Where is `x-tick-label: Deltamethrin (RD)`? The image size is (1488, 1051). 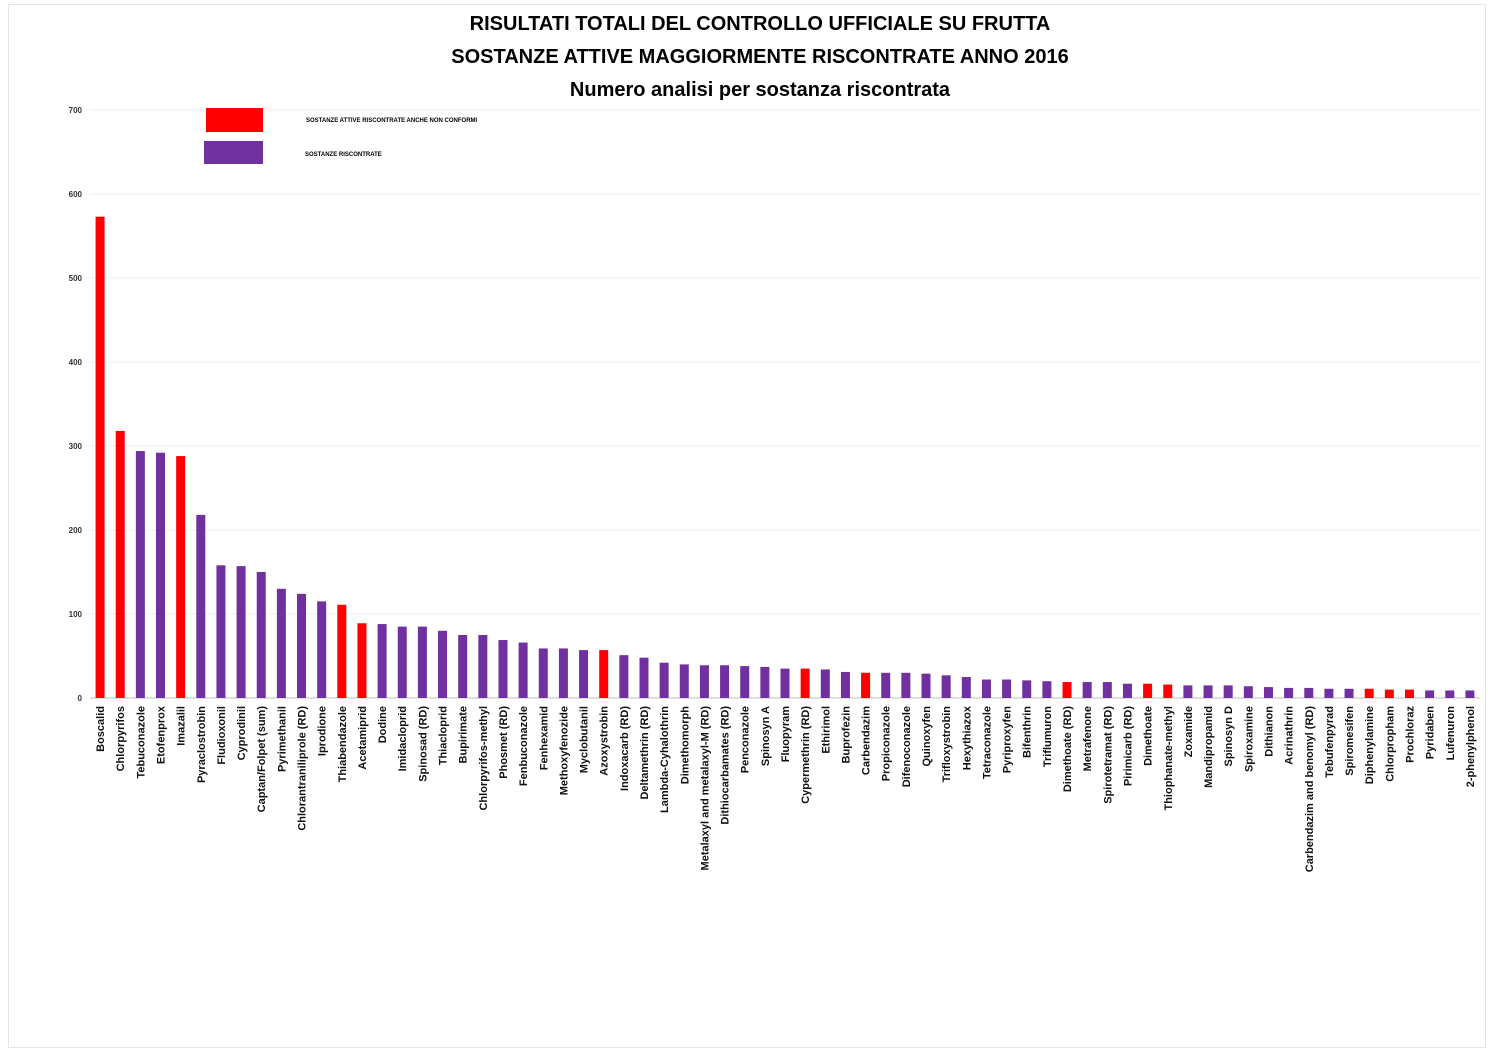 x-tick-label: Deltamethrin (RD) is located at coordinates (645, 753).